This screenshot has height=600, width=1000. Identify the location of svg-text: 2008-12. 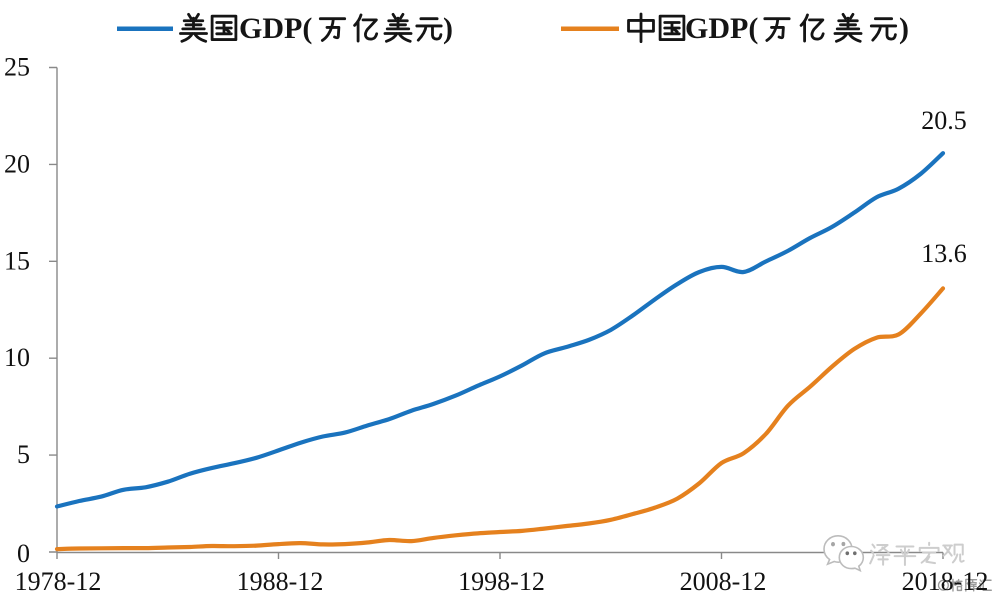
(723, 581).